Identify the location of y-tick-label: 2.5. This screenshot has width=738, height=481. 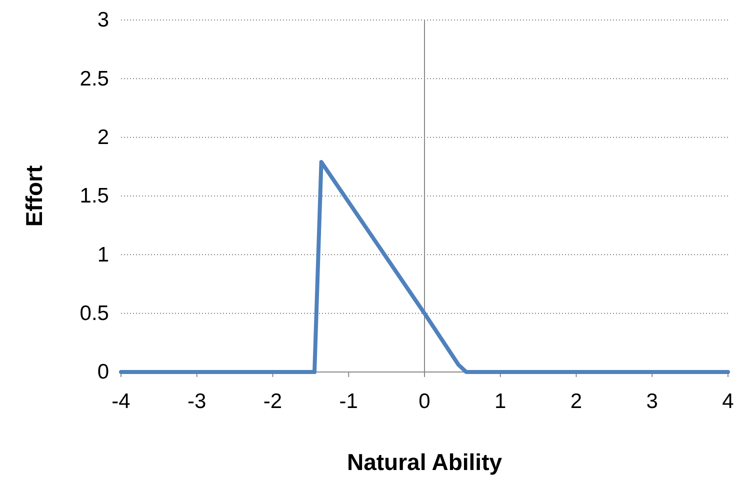
(94, 78).